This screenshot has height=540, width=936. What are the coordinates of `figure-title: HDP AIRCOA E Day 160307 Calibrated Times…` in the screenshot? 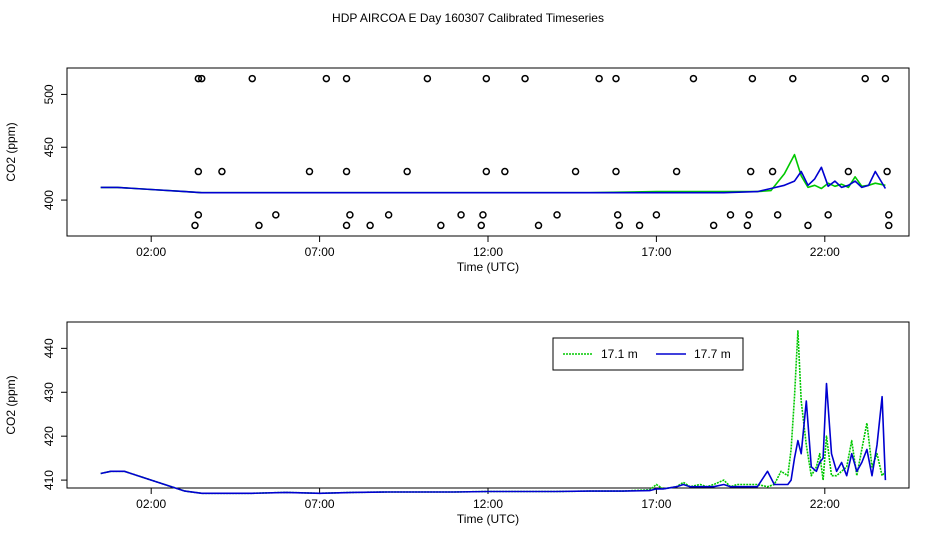 It's located at (468, 18).